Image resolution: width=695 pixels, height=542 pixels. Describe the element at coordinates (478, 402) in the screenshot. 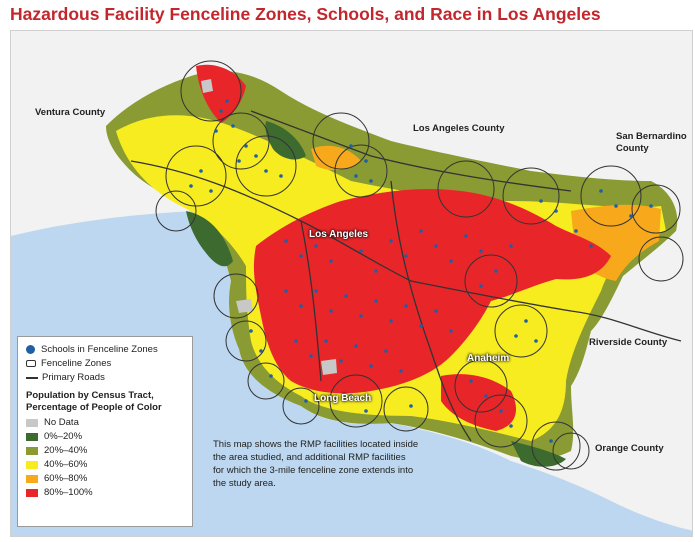

I see `red-southeast` at that location.